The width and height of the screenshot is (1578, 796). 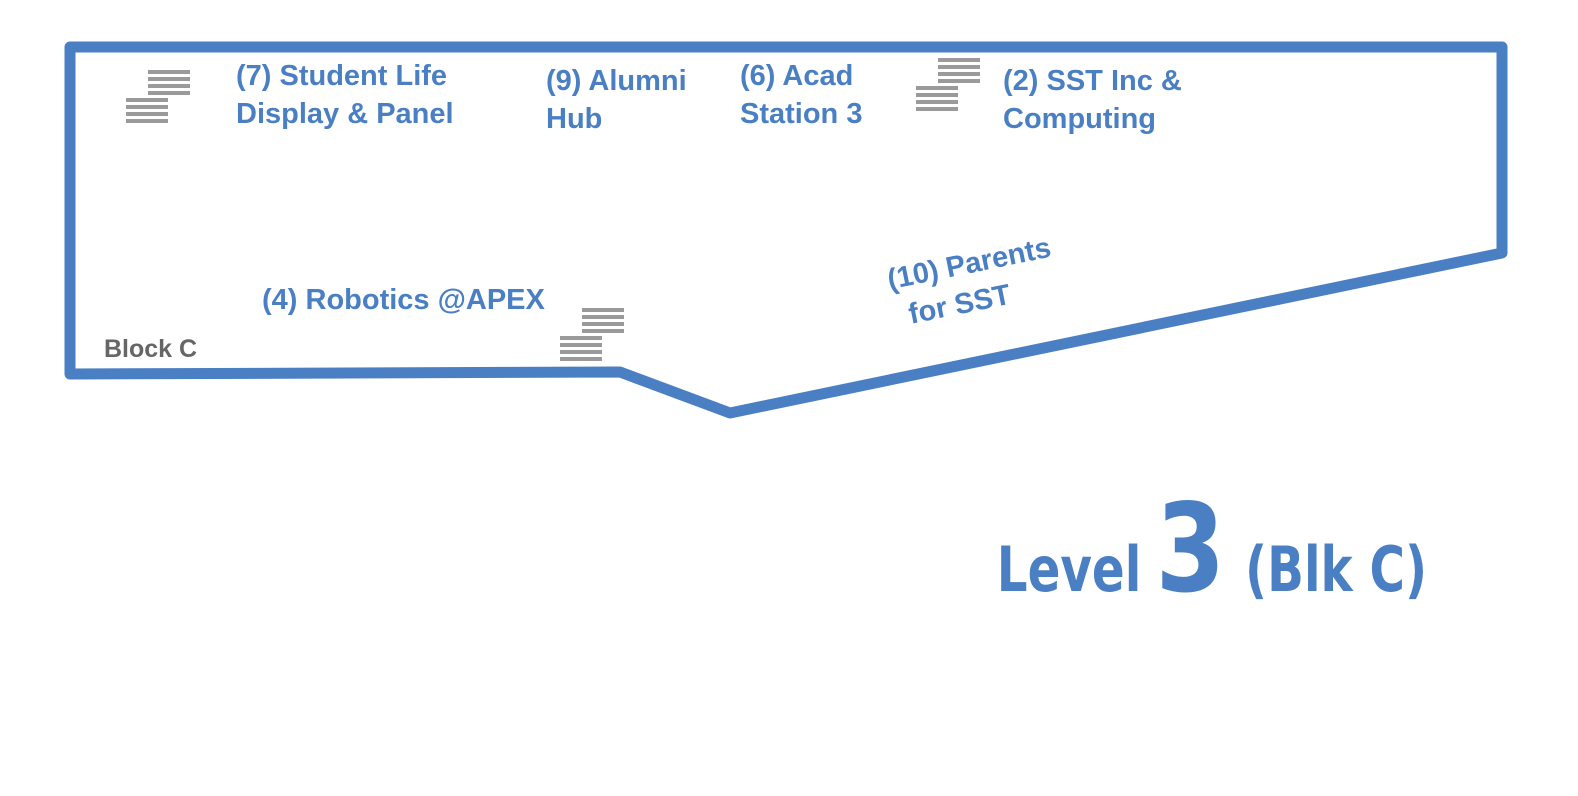 What do you see at coordinates (797, 76) in the screenshot?
I see `location-label-line: (6) Acad` at bounding box center [797, 76].